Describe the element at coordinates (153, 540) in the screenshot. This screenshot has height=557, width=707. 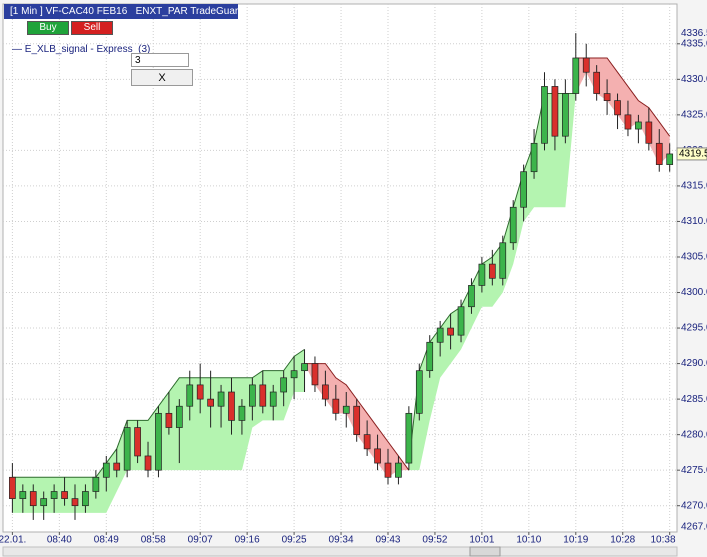
I see `x-tick-label: 08:58` at that location.